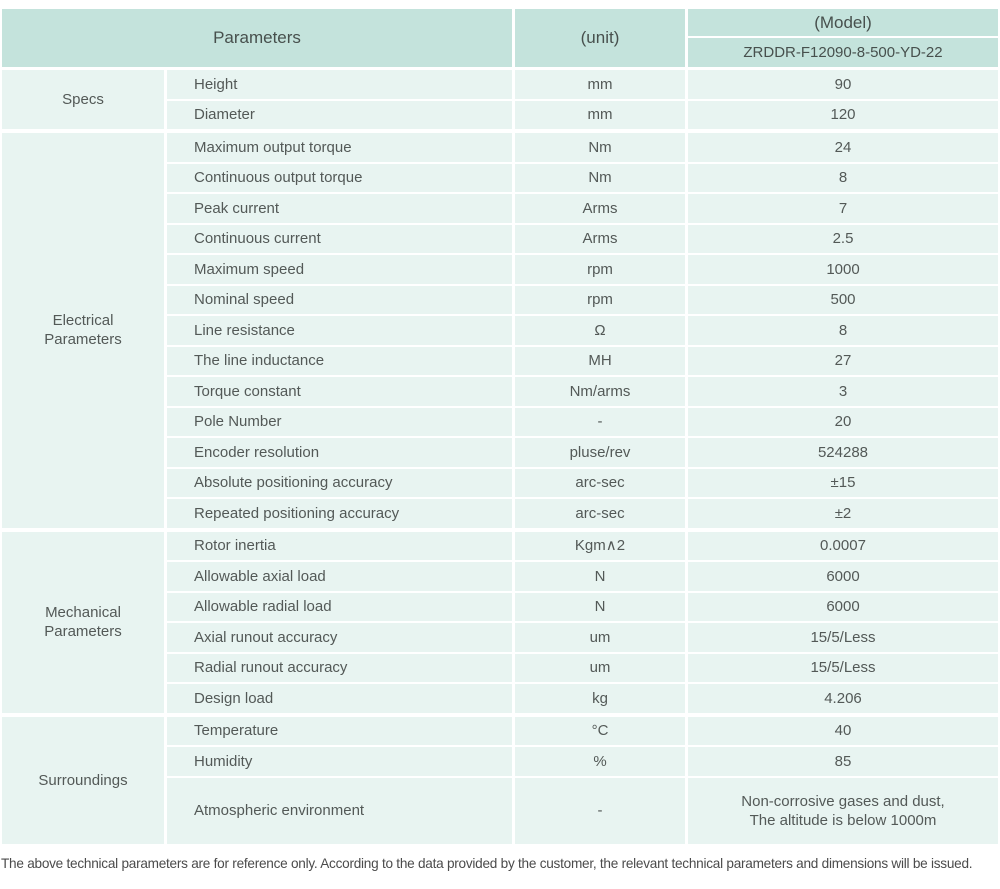 The width and height of the screenshot is (1000, 889). Describe the element at coordinates (339, 208) in the screenshot. I see `param-cell: Peak current` at that location.